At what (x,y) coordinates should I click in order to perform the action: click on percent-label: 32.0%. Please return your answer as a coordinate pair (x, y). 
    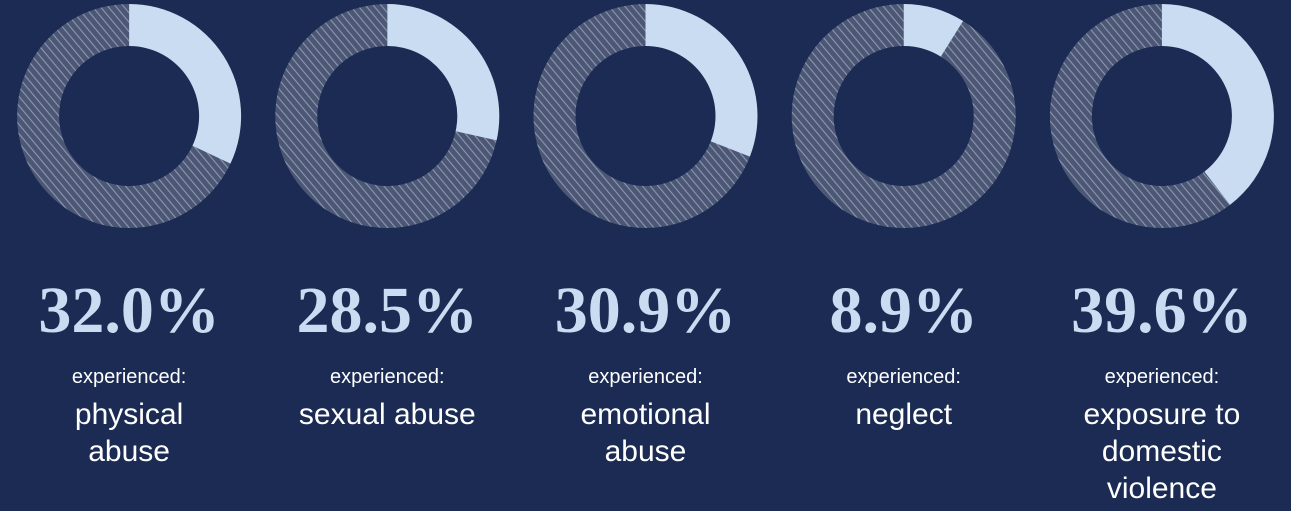
    Looking at the image, I should click on (129, 310).